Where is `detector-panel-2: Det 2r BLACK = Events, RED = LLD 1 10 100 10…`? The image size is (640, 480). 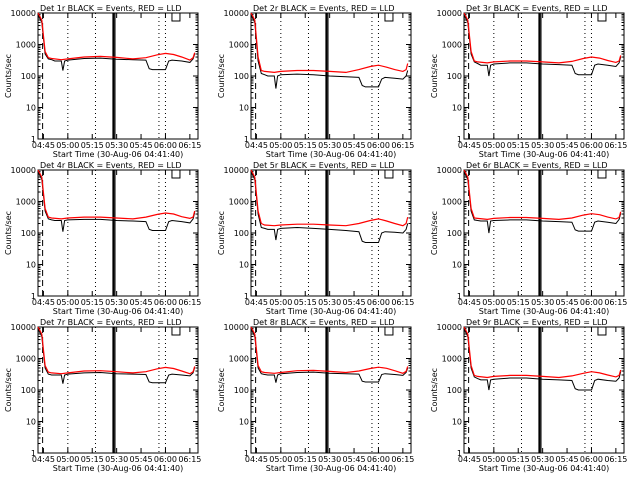 detector-panel-2: Det 2r BLACK = Events, RED = LLD 1 10 100 10… is located at coordinates (315, 81).